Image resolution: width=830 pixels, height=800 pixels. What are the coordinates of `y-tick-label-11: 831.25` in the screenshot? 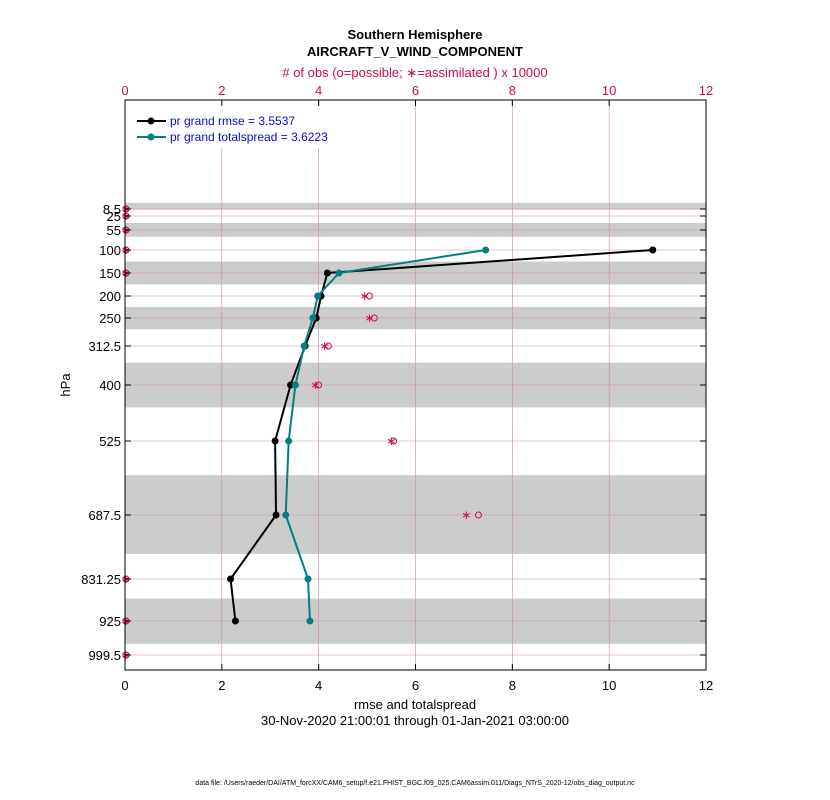 It's located at (101, 579).